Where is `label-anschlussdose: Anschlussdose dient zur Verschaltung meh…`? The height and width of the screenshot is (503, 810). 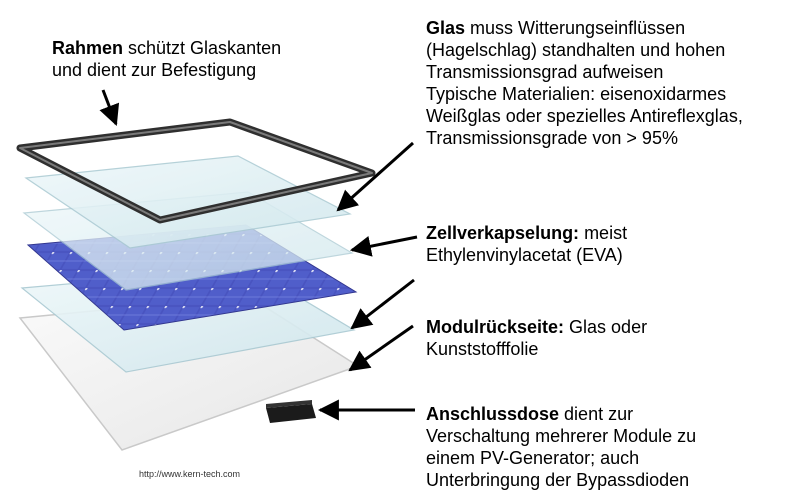 label-anschlussdose: Anschlussdose dient zur Verschaltung meh… is located at coordinates (561, 447).